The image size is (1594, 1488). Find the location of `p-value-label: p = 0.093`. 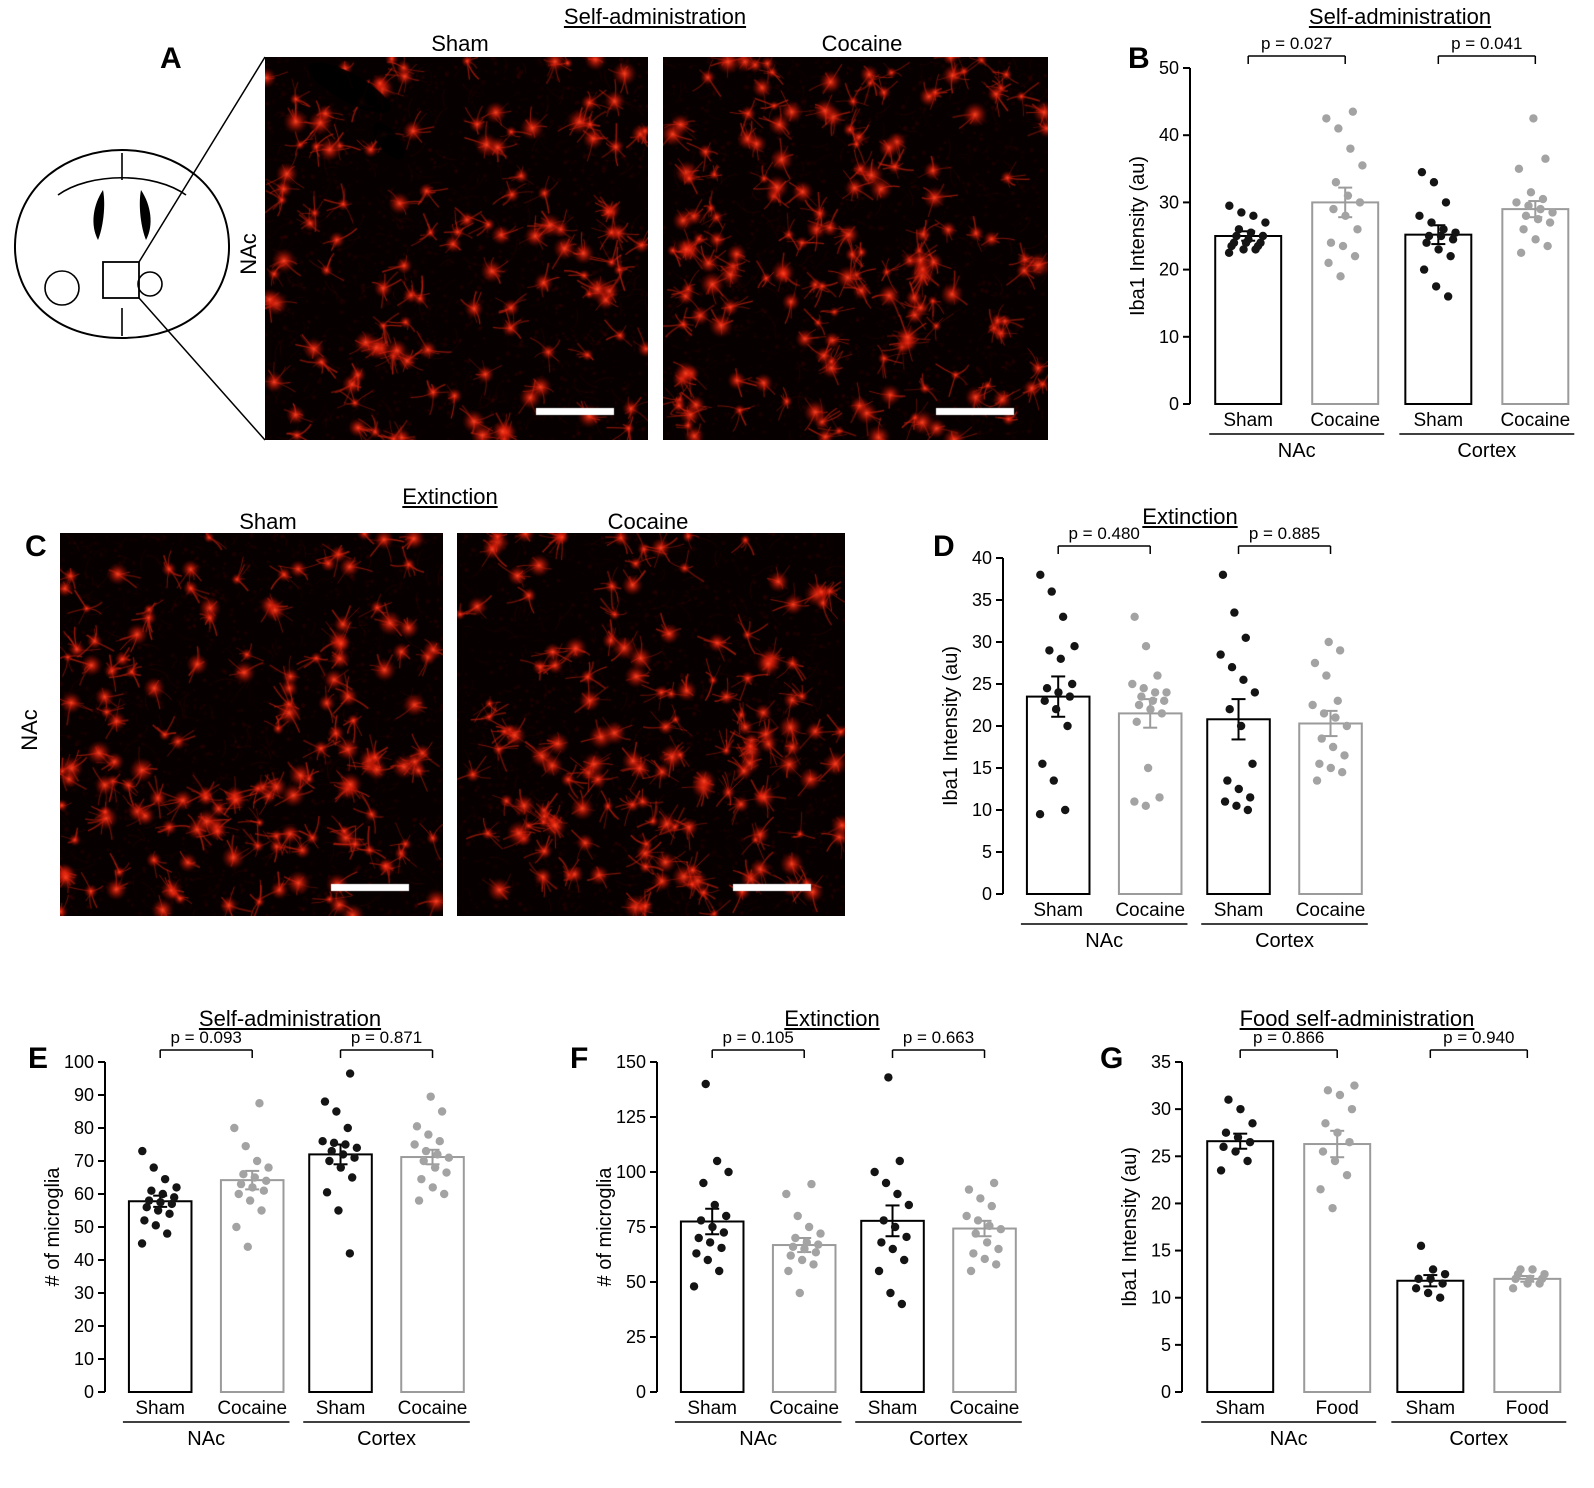

p-value-label: p = 0.093 is located at coordinates (206, 1037).